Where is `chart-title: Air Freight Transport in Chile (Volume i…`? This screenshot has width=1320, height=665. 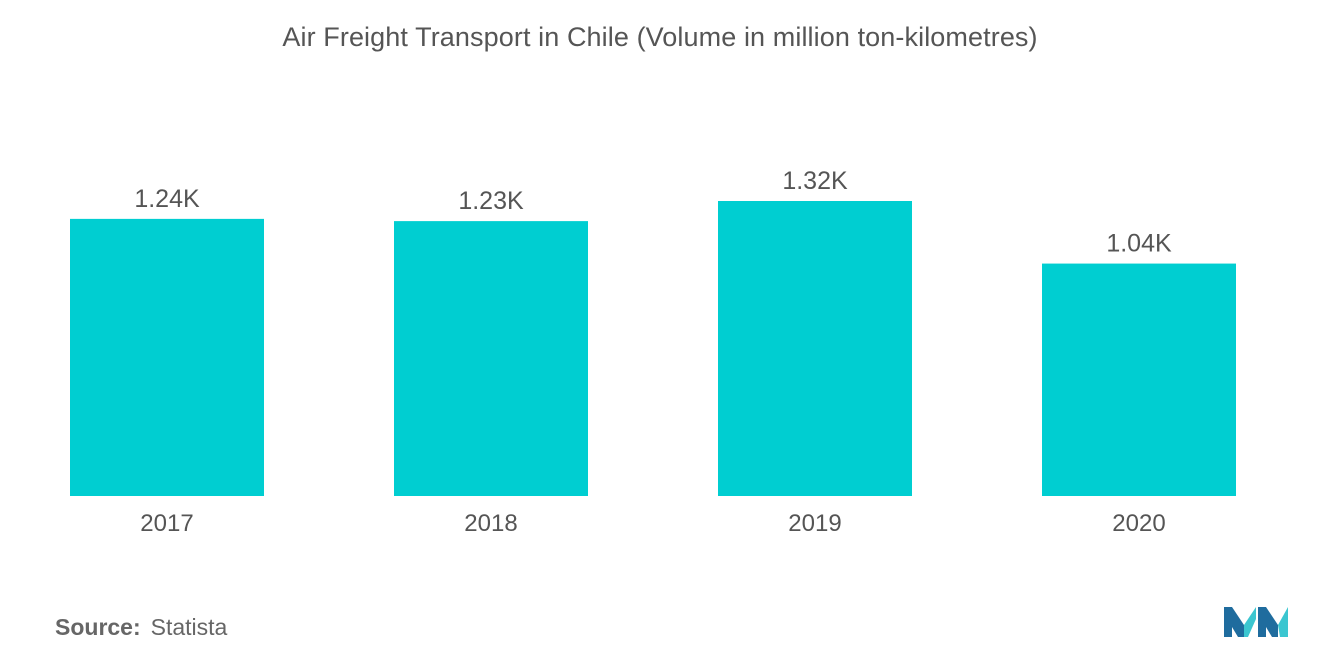
chart-title: Air Freight Transport in Chile (Volume i… is located at coordinates (660, 37).